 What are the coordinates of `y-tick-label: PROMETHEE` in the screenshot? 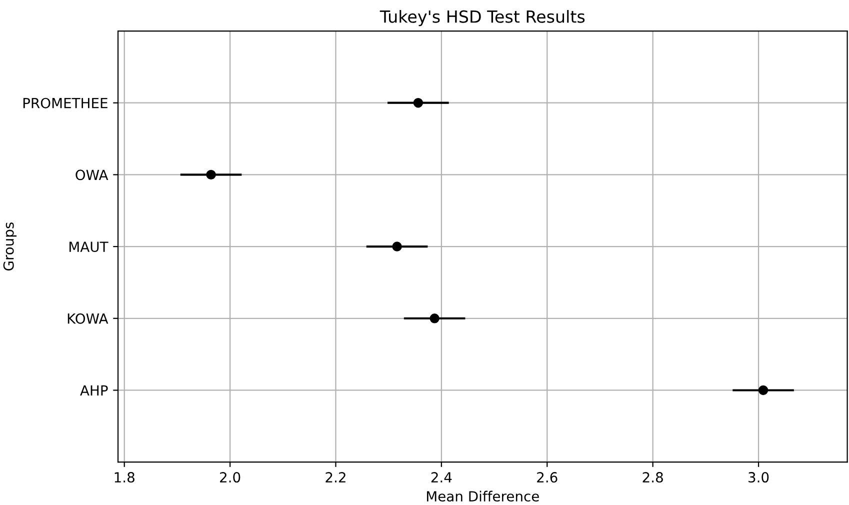 It's located at (65, 103).